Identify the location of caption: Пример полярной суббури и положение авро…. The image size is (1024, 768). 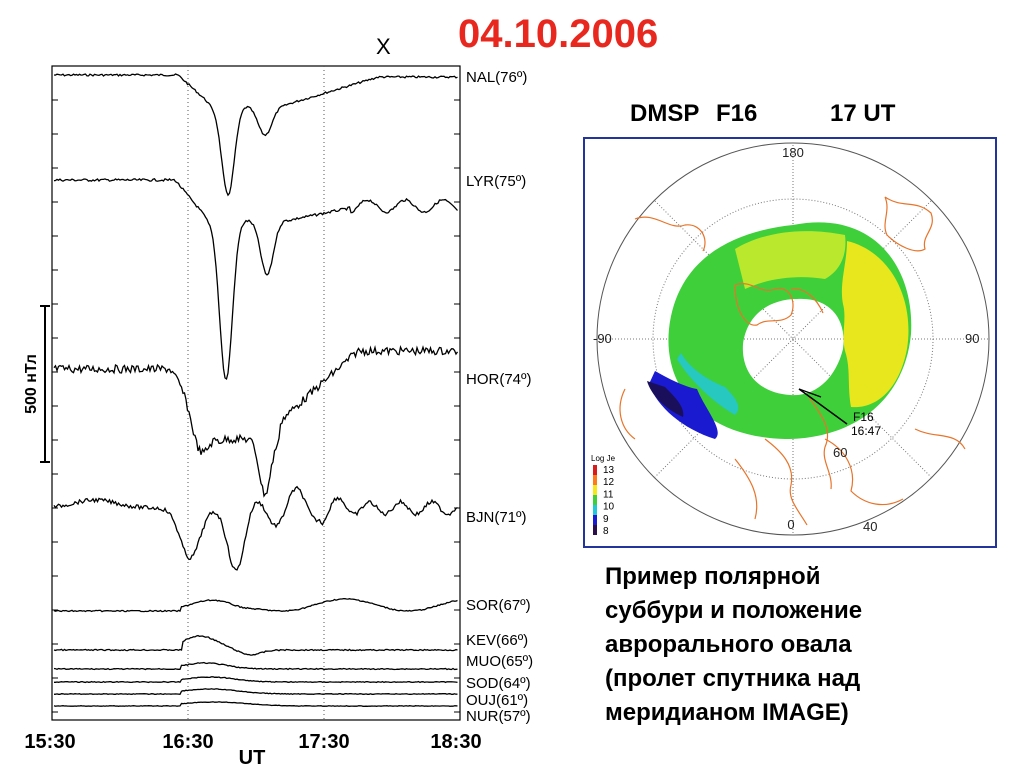
(810, 645).